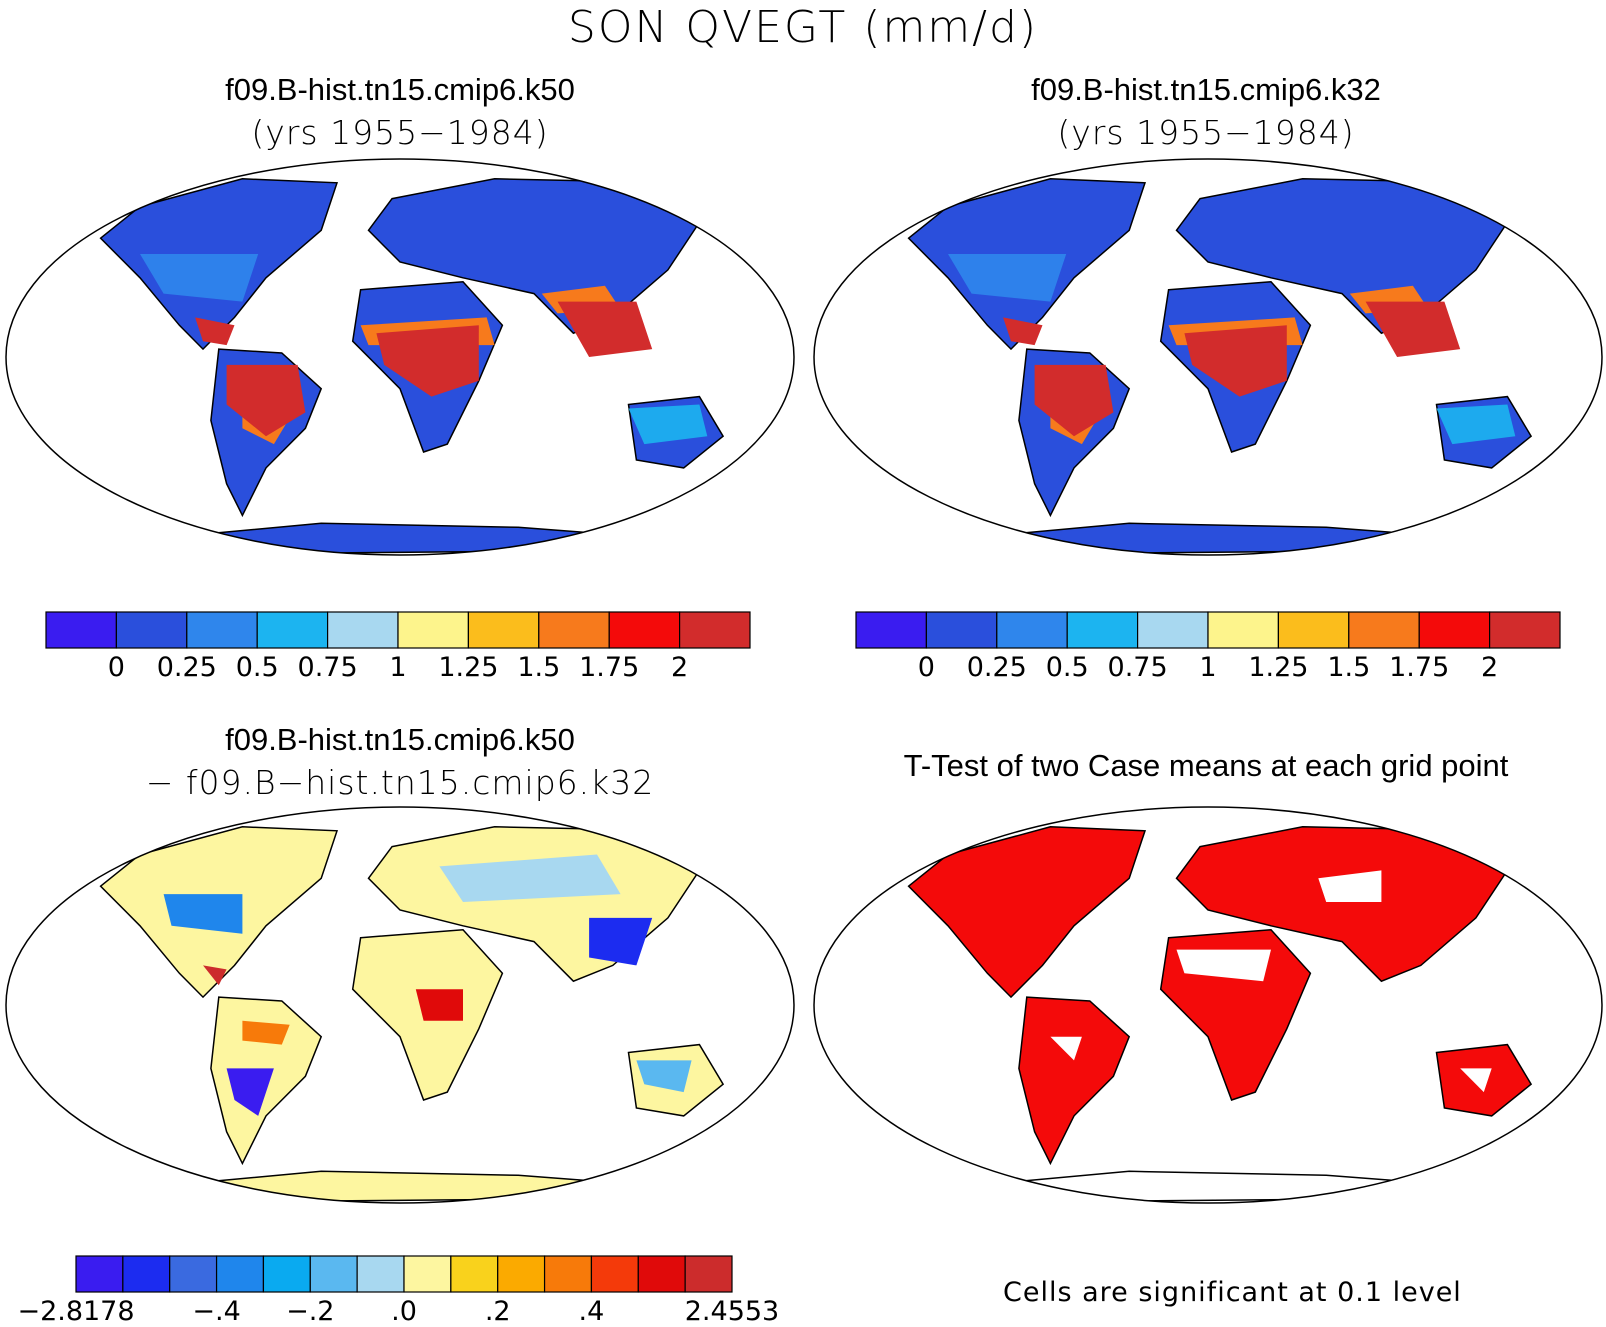  Describe the element at coordinates (1278, 667) in the screenshot. I see `colorbar-k32-tick-label: 1.25` at that location.